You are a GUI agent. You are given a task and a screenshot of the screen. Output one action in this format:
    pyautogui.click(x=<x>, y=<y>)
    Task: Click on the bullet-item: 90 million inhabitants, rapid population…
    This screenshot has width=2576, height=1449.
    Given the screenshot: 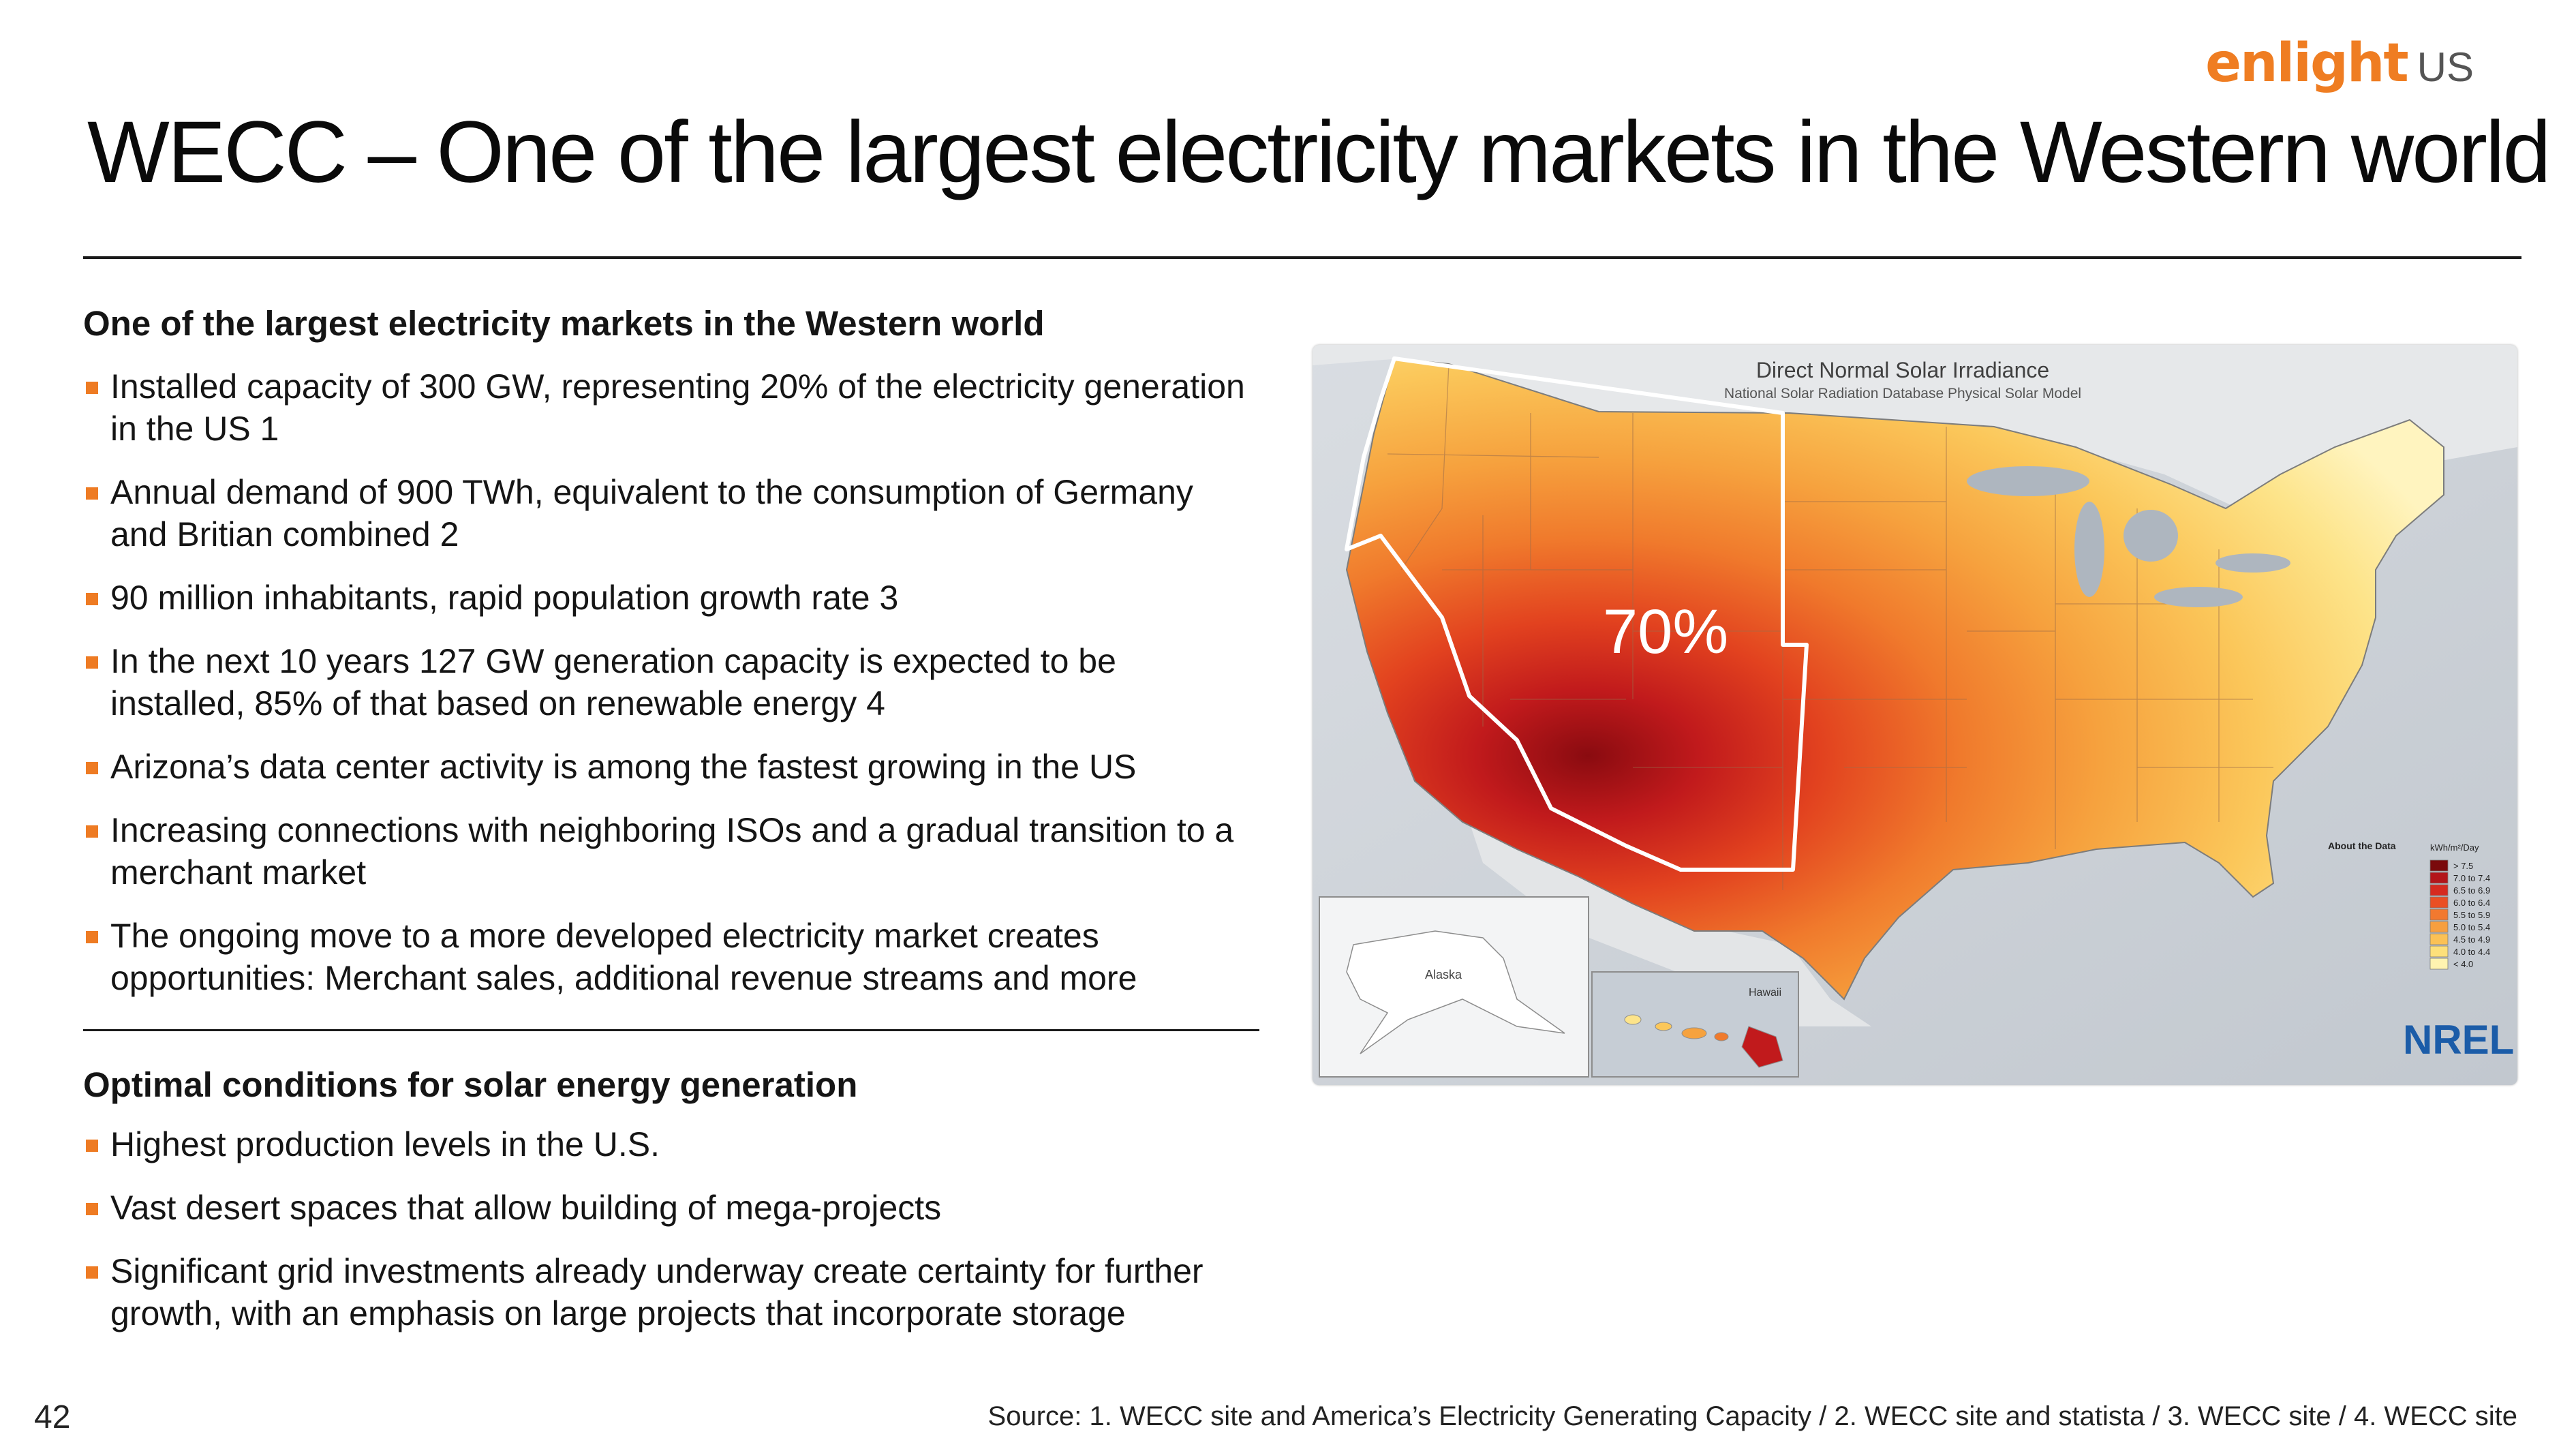 What is the action you would take?
    pyautogui.click(x=669, y=598)
    